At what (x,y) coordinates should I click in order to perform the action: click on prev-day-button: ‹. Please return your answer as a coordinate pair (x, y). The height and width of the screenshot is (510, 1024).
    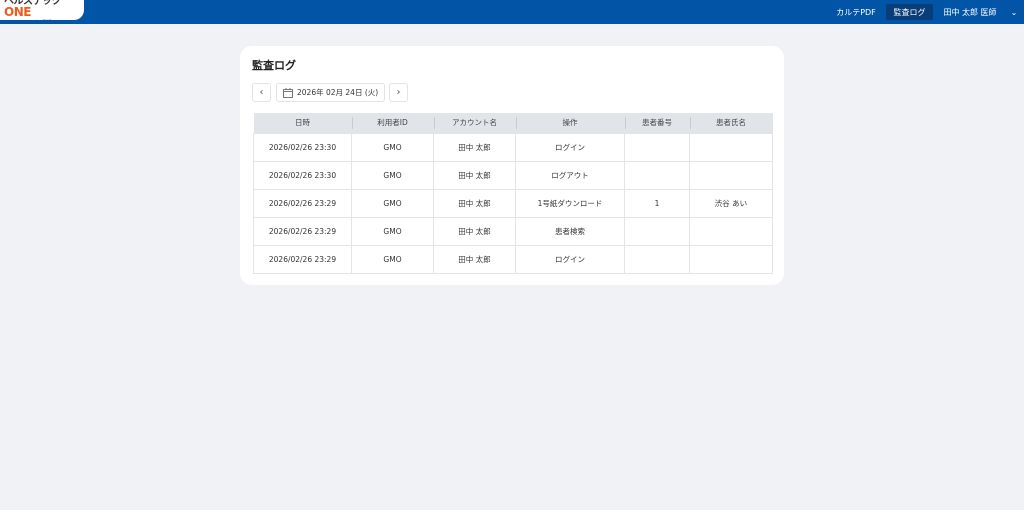
    Looking at the image, I should click on (261, 92).